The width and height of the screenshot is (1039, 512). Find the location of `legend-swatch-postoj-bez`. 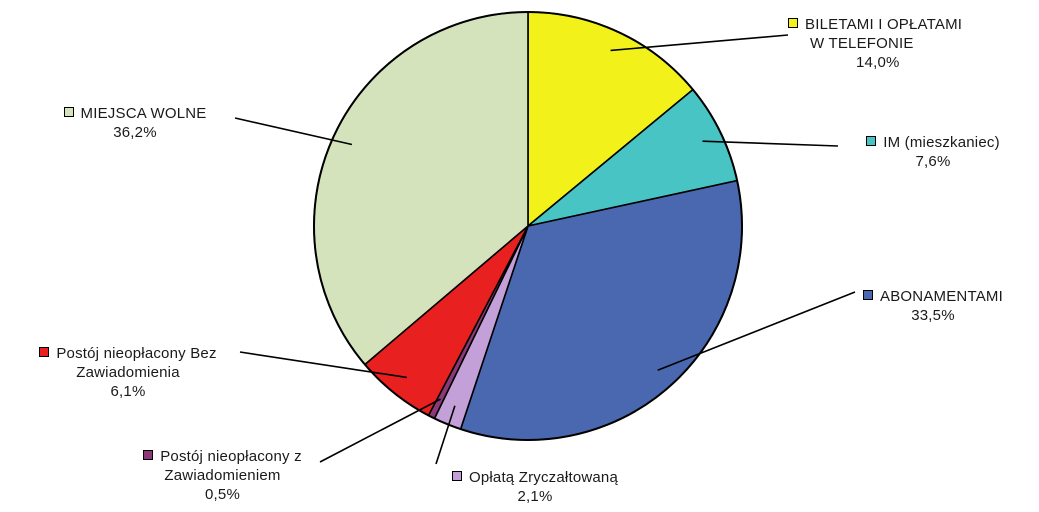

legend-swatch-postoj-bez is located at coordinates (44, 352).